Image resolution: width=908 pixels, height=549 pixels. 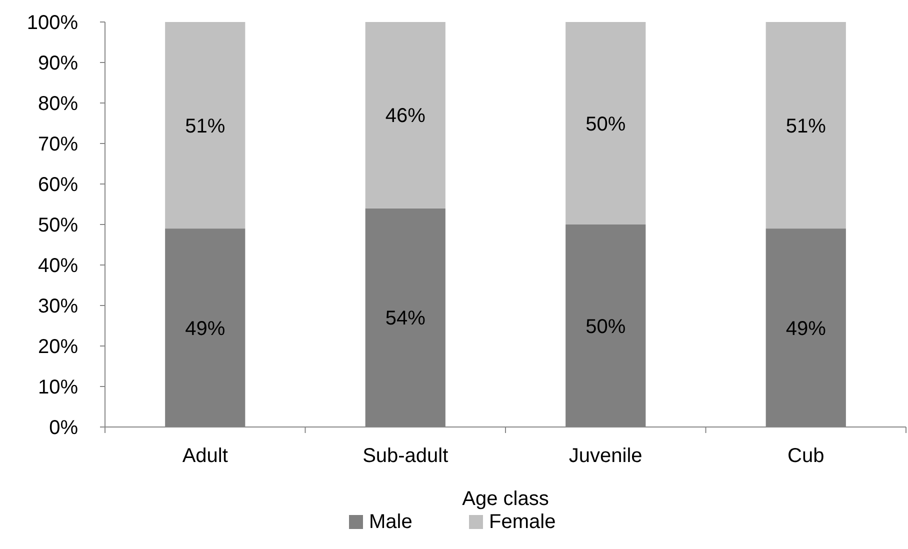 I want to click on y-tick-label: 100%, so click(x=52, y=23).